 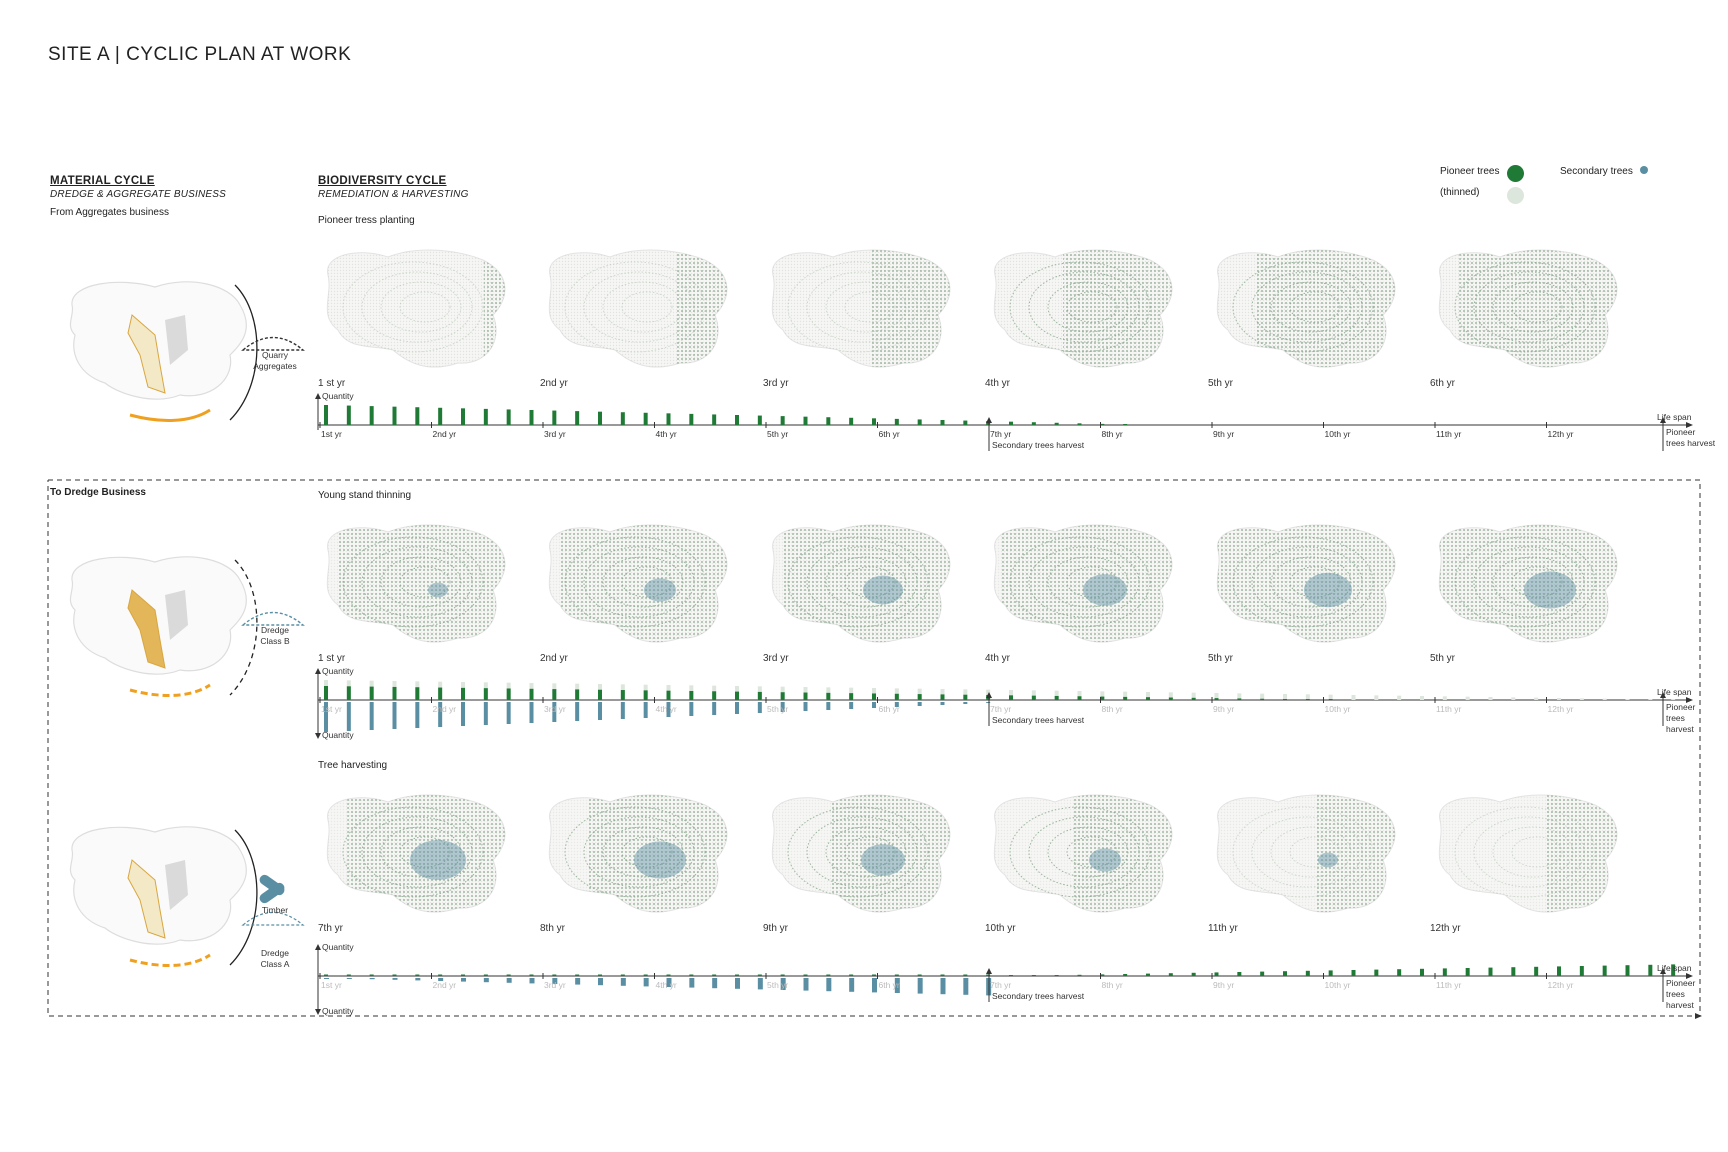 I want to click on axis-quantity-top: Quantity, so click(x=338, y=947).